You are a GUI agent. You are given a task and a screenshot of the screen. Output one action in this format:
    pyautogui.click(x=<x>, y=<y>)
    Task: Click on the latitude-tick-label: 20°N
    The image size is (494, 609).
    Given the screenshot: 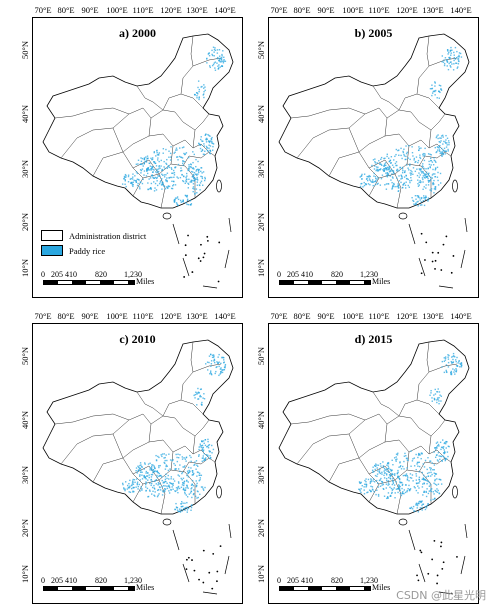 What is the action you would take?
    pyautogui.click(x=261, y=528)
    